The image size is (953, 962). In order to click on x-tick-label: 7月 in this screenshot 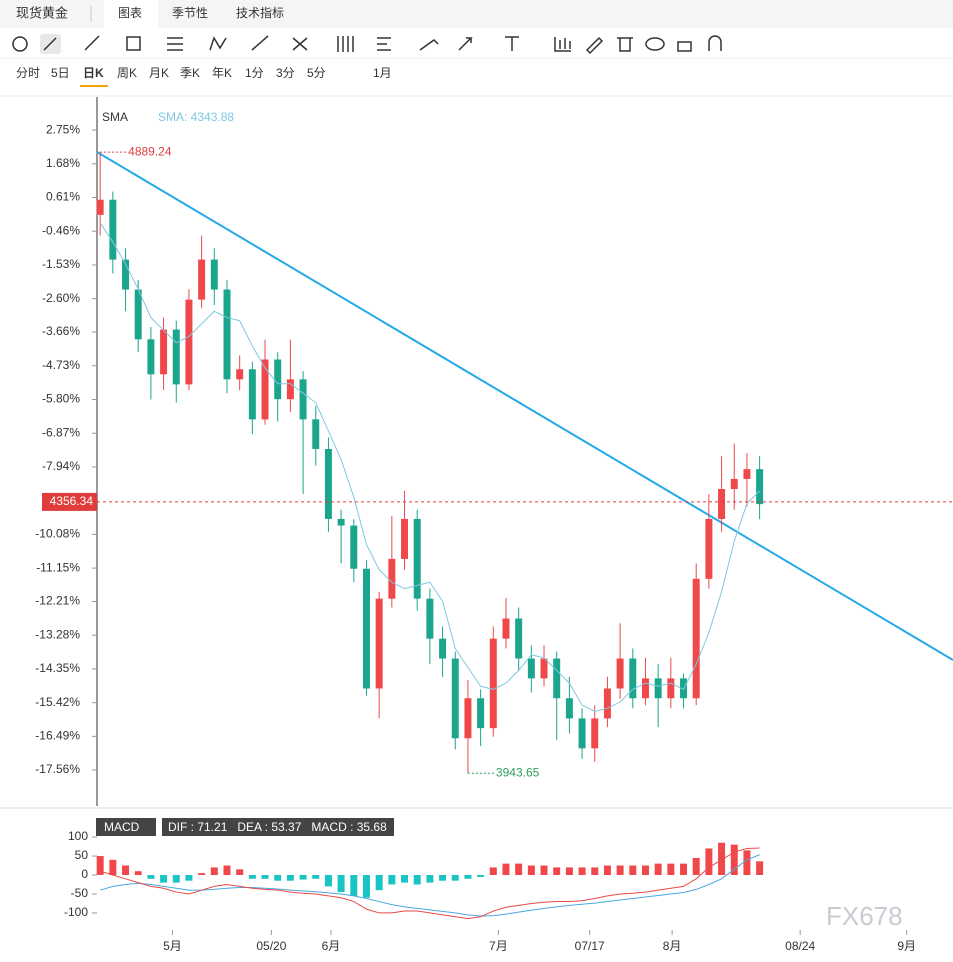, I will do `click(498, 946)`.